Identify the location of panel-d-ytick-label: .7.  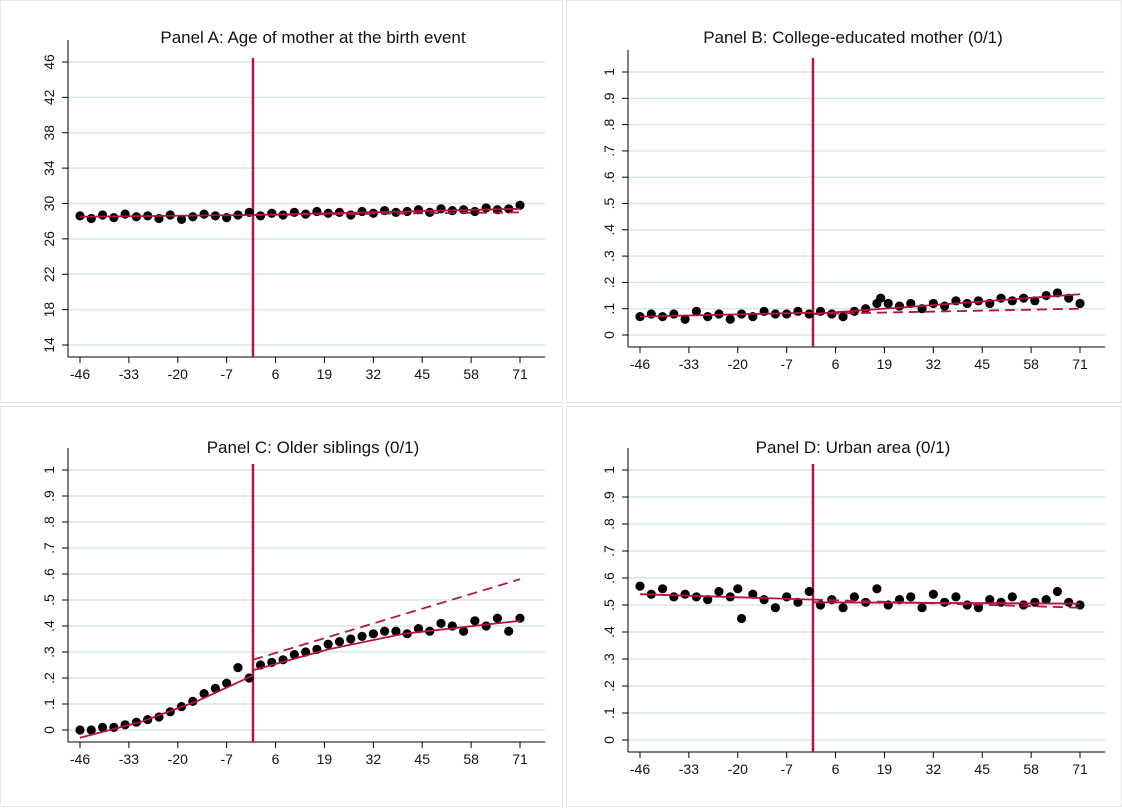
(609, 551).